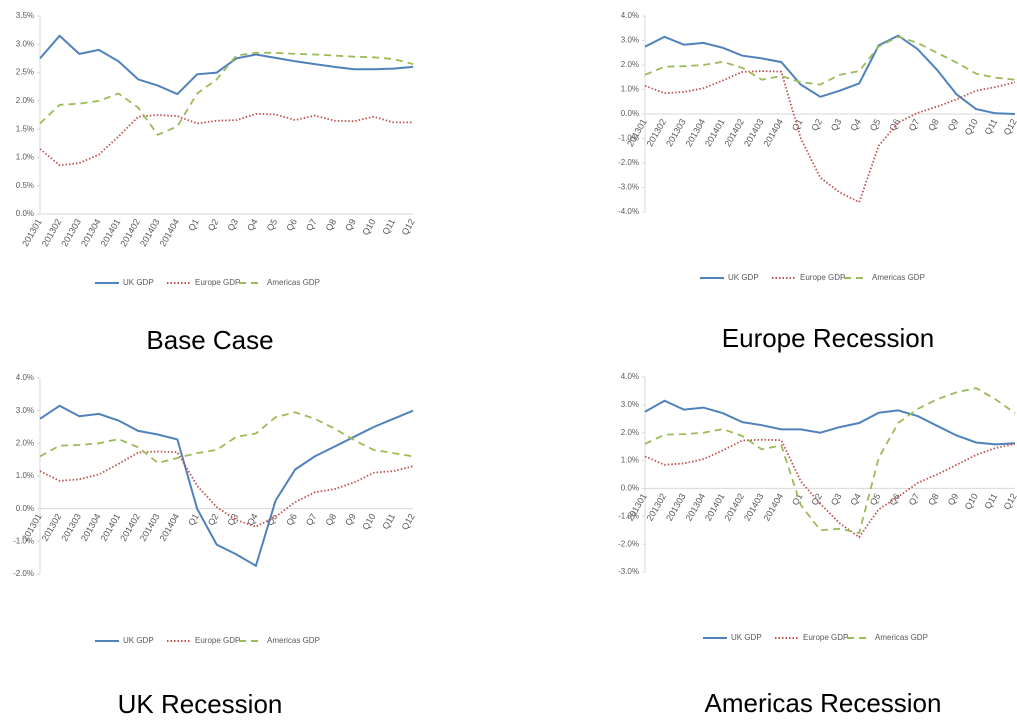  I want to click on chart-caption: Europe Recession, so click(828, 338).